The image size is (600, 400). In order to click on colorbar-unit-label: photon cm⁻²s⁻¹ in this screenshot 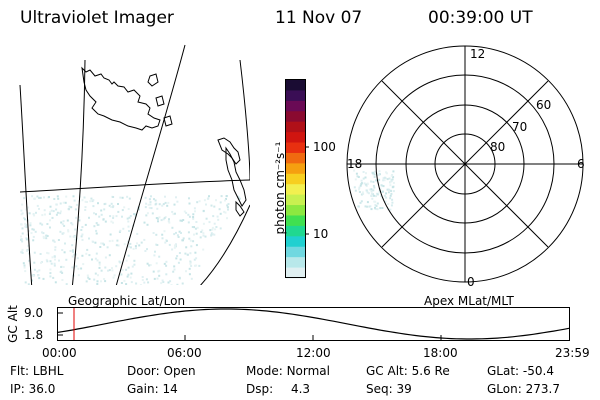, I will do `click(280, 188)`.